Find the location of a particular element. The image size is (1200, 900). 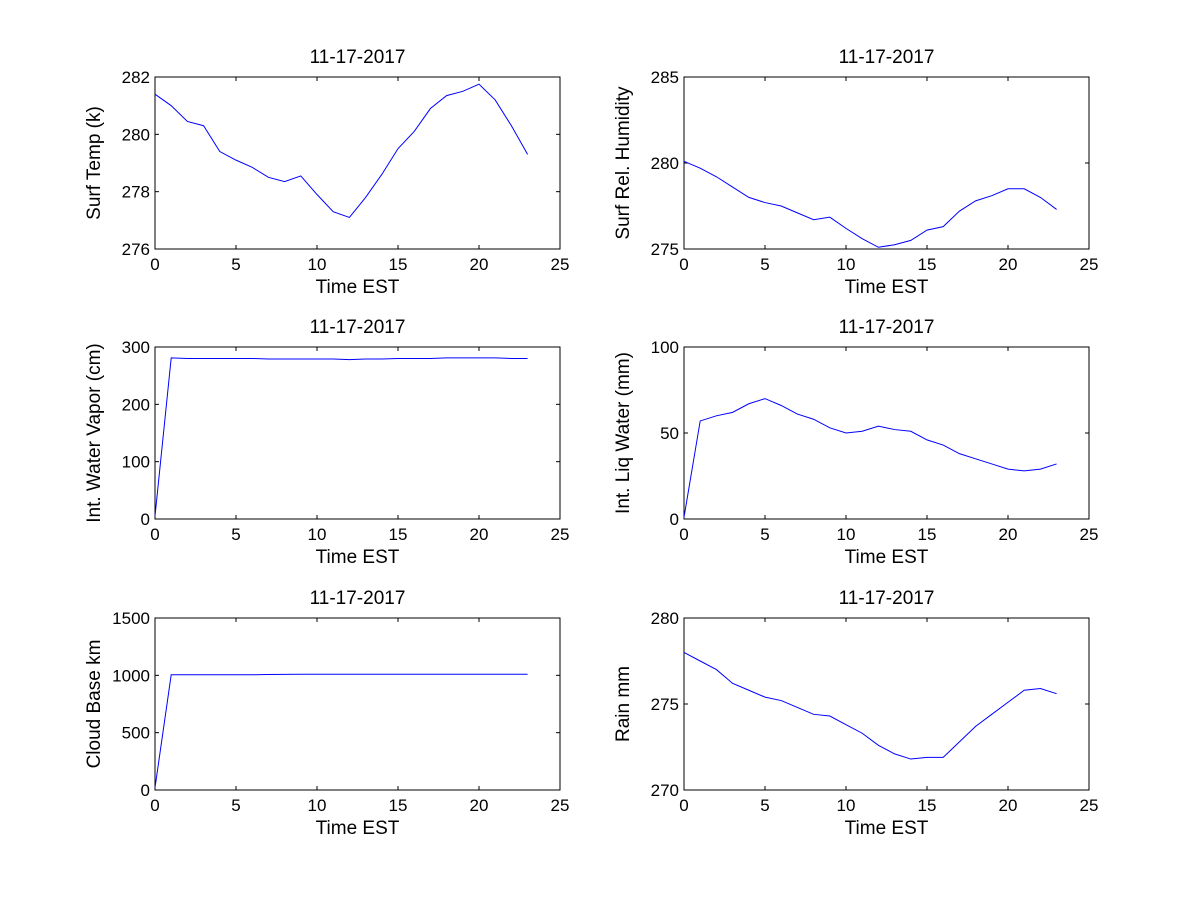

y-tick-label: 1000 is located at coordinates (131, 675).